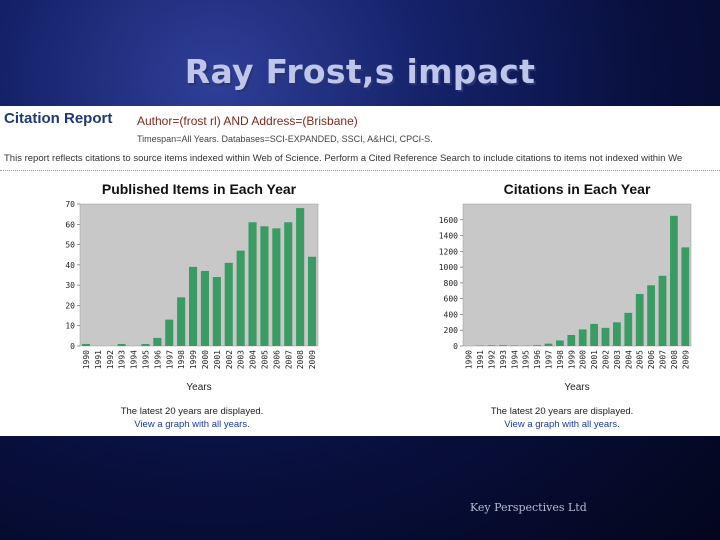 This screenshot has height=540, width=720. What do you see at coordinates (85, 344) in the screenshot?
I see `bar-1990` at bounding box center [85, 344].